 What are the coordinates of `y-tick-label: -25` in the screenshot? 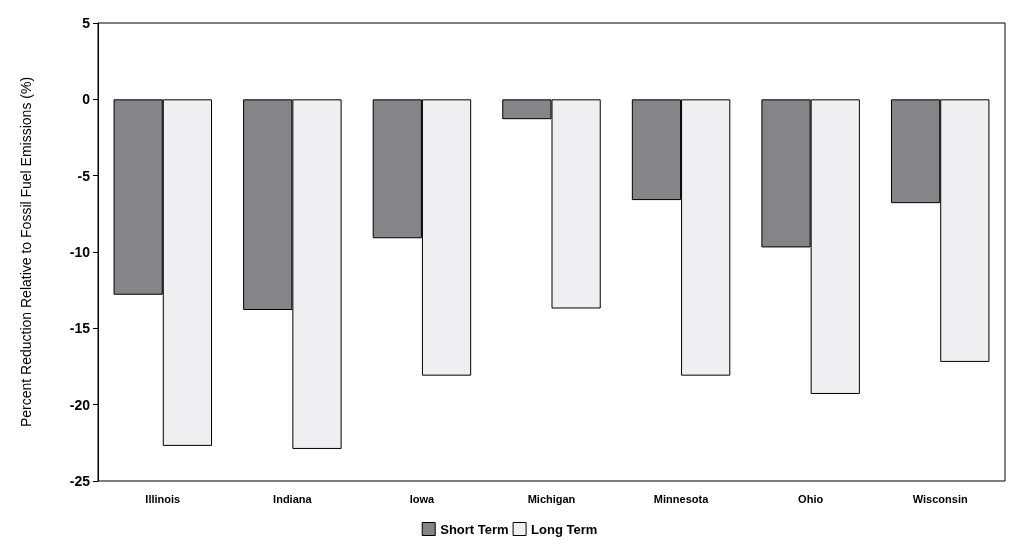 It's located at (80, 481).